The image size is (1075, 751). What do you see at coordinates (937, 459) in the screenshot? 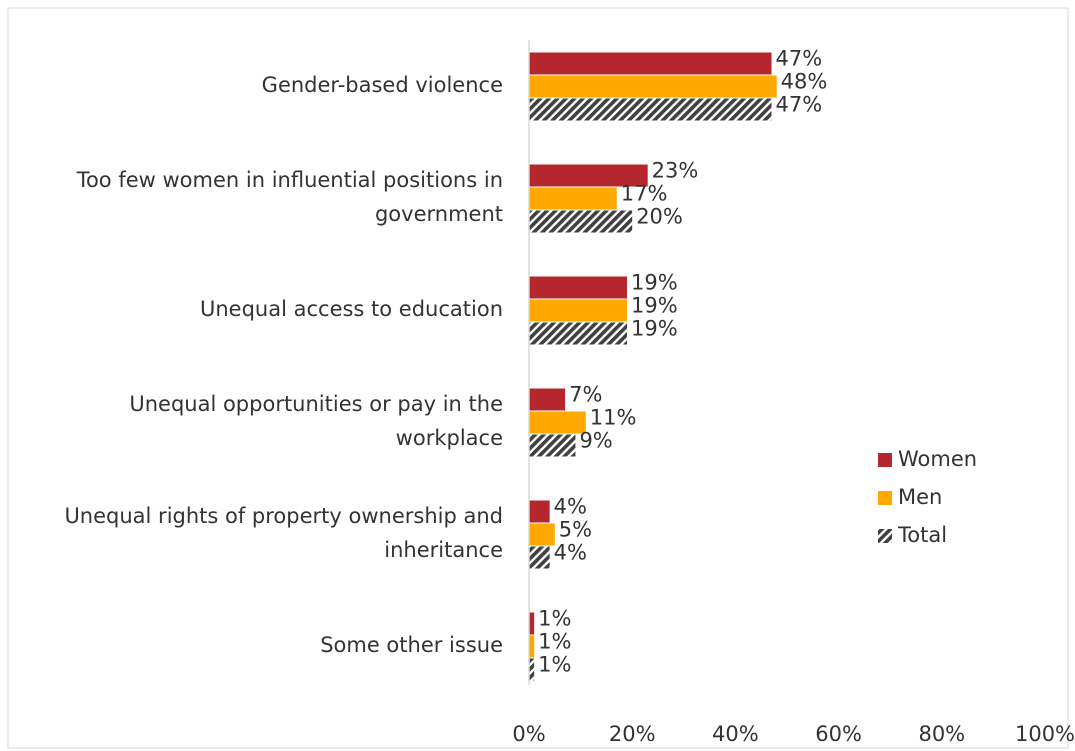
I see `legend-label: Women` at bounding box center [937, 459].